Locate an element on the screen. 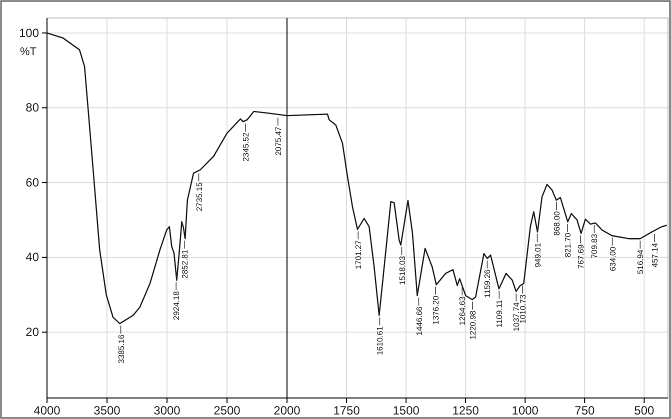  x-tick-label: 3500 is located at coordinates (107, 411).